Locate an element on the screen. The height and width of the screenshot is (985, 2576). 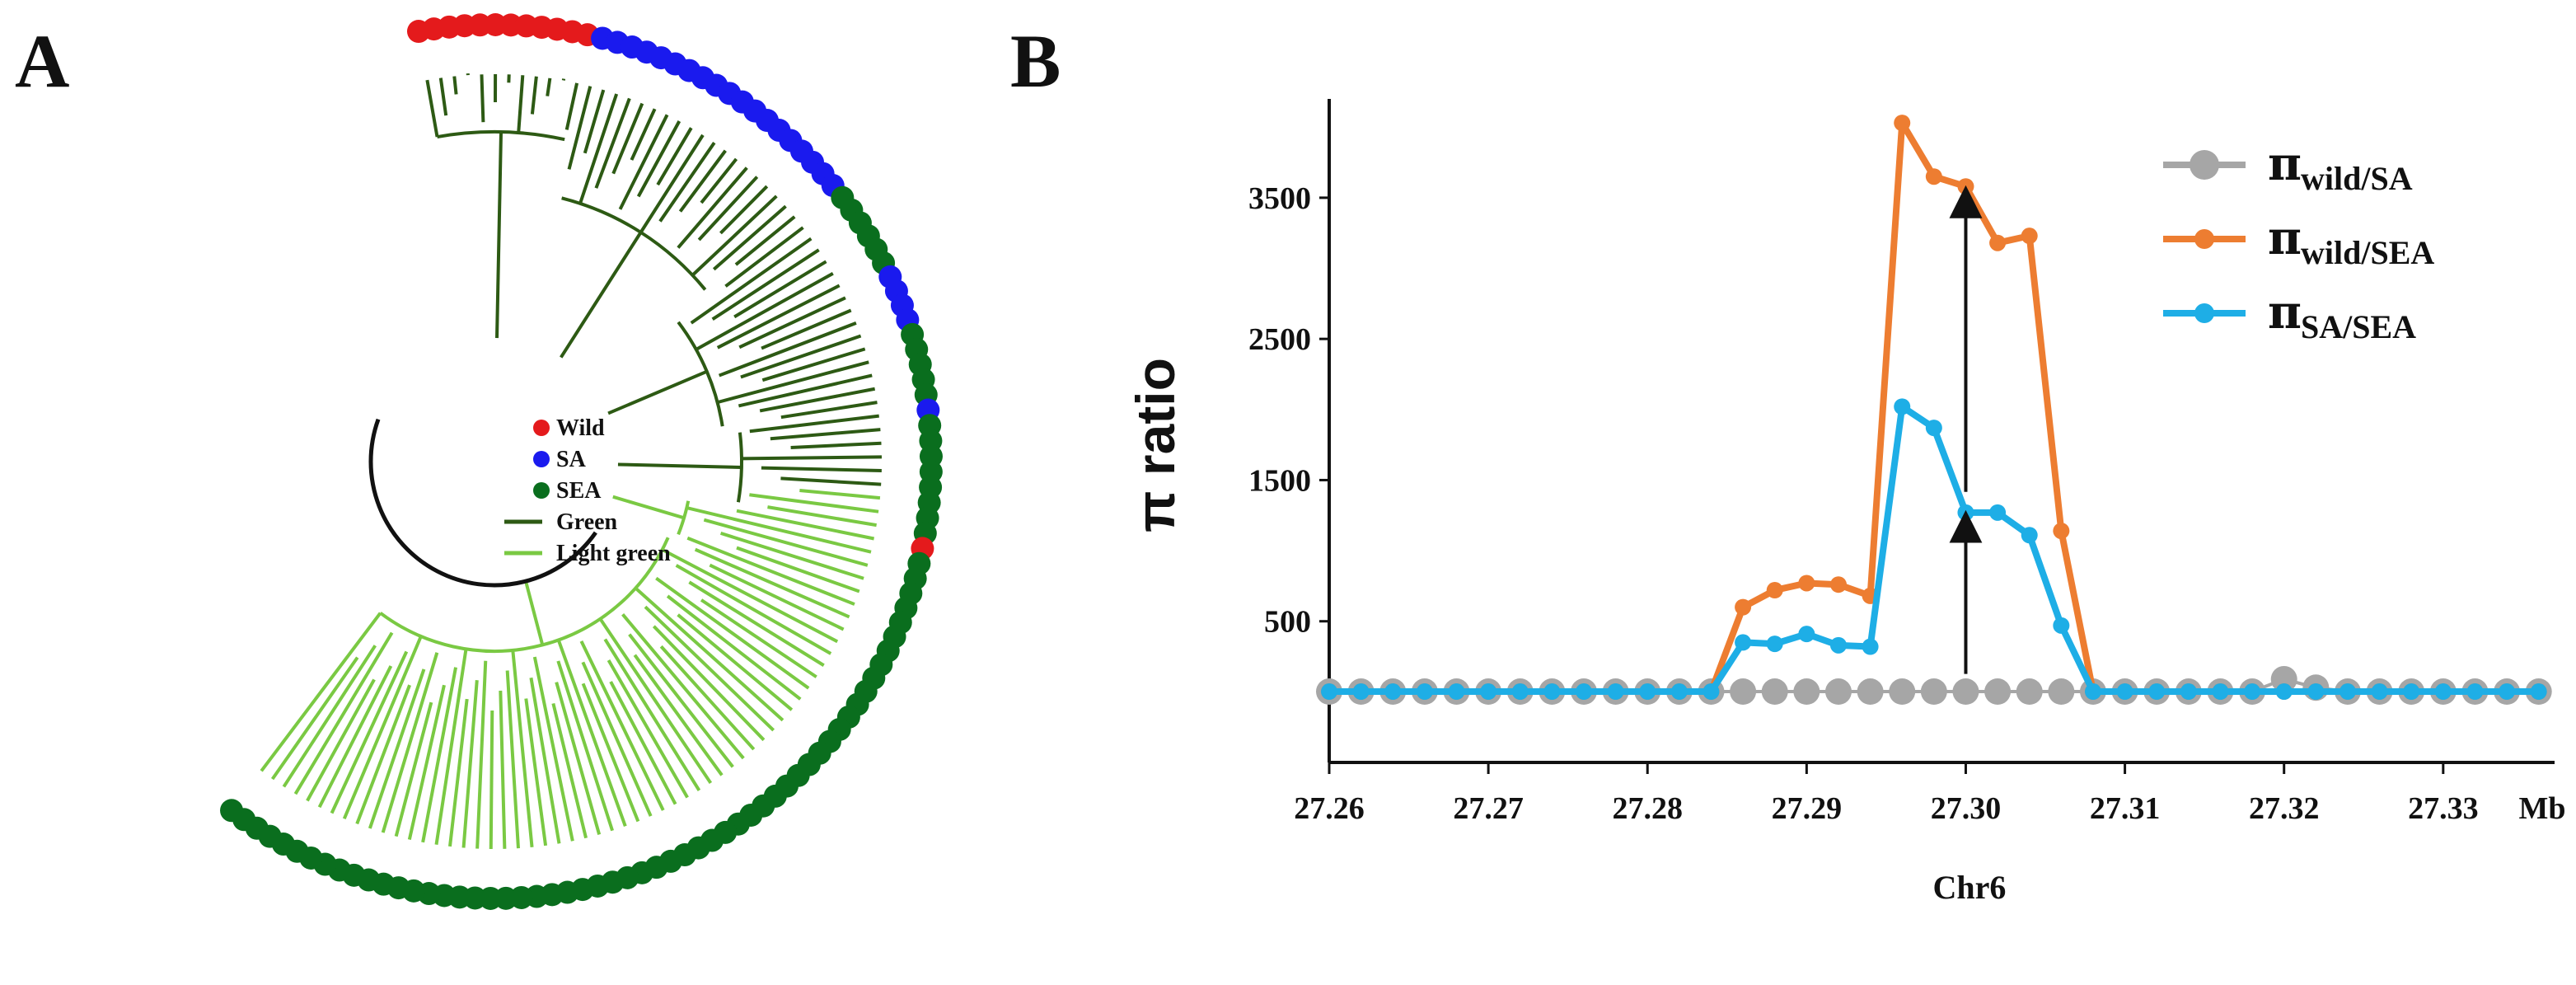
legend-wild-dot is located at coordinates (541, 428).